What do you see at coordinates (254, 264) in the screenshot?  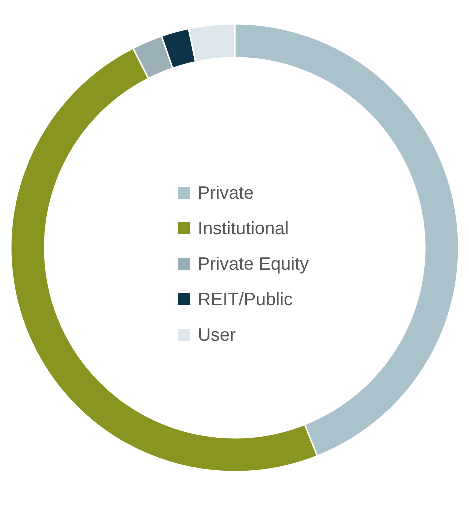 I see `legend-label: Private Equity` at bounding box center [254, 264].